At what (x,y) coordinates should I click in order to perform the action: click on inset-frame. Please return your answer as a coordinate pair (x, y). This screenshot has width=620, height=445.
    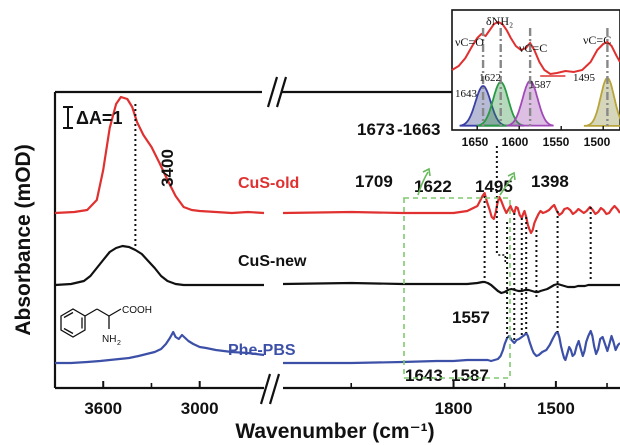
    Looking at the image, I should click on (535, 70).